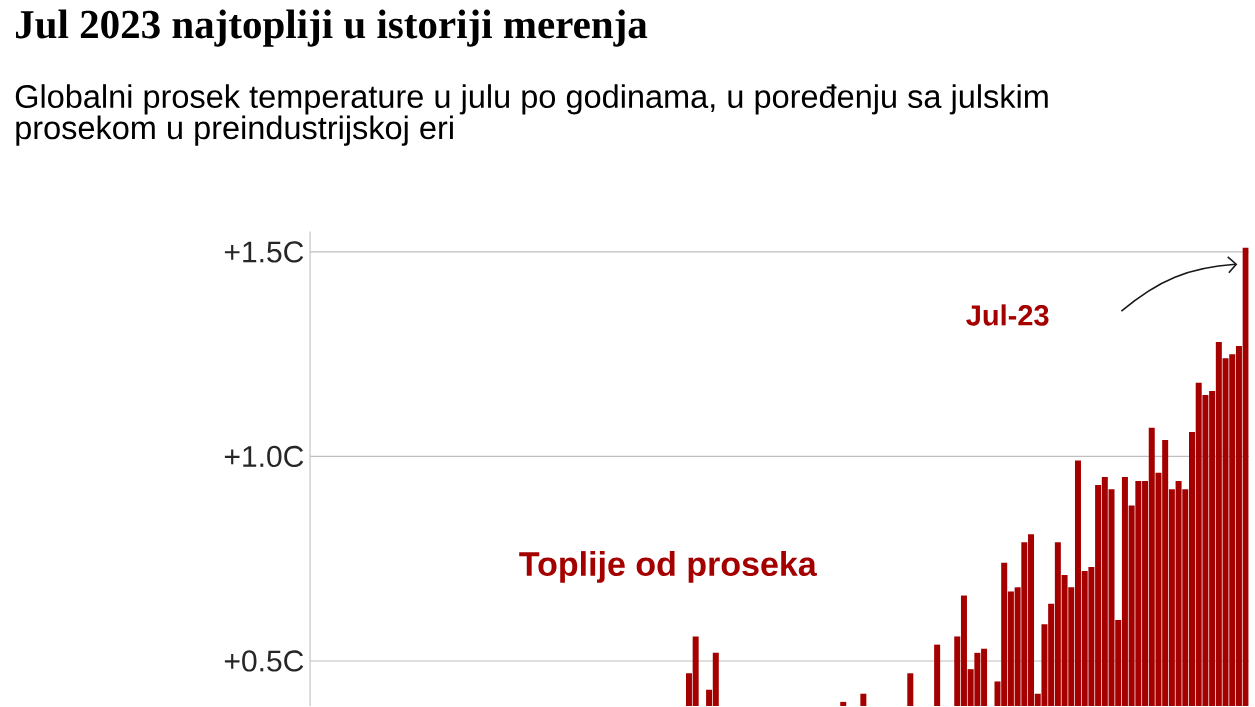 The height and width of the screenshot is (707, 1255). I want to click on chart-title: Jul 2023 najtopliji u istoriji merenja, so click(332, 28).